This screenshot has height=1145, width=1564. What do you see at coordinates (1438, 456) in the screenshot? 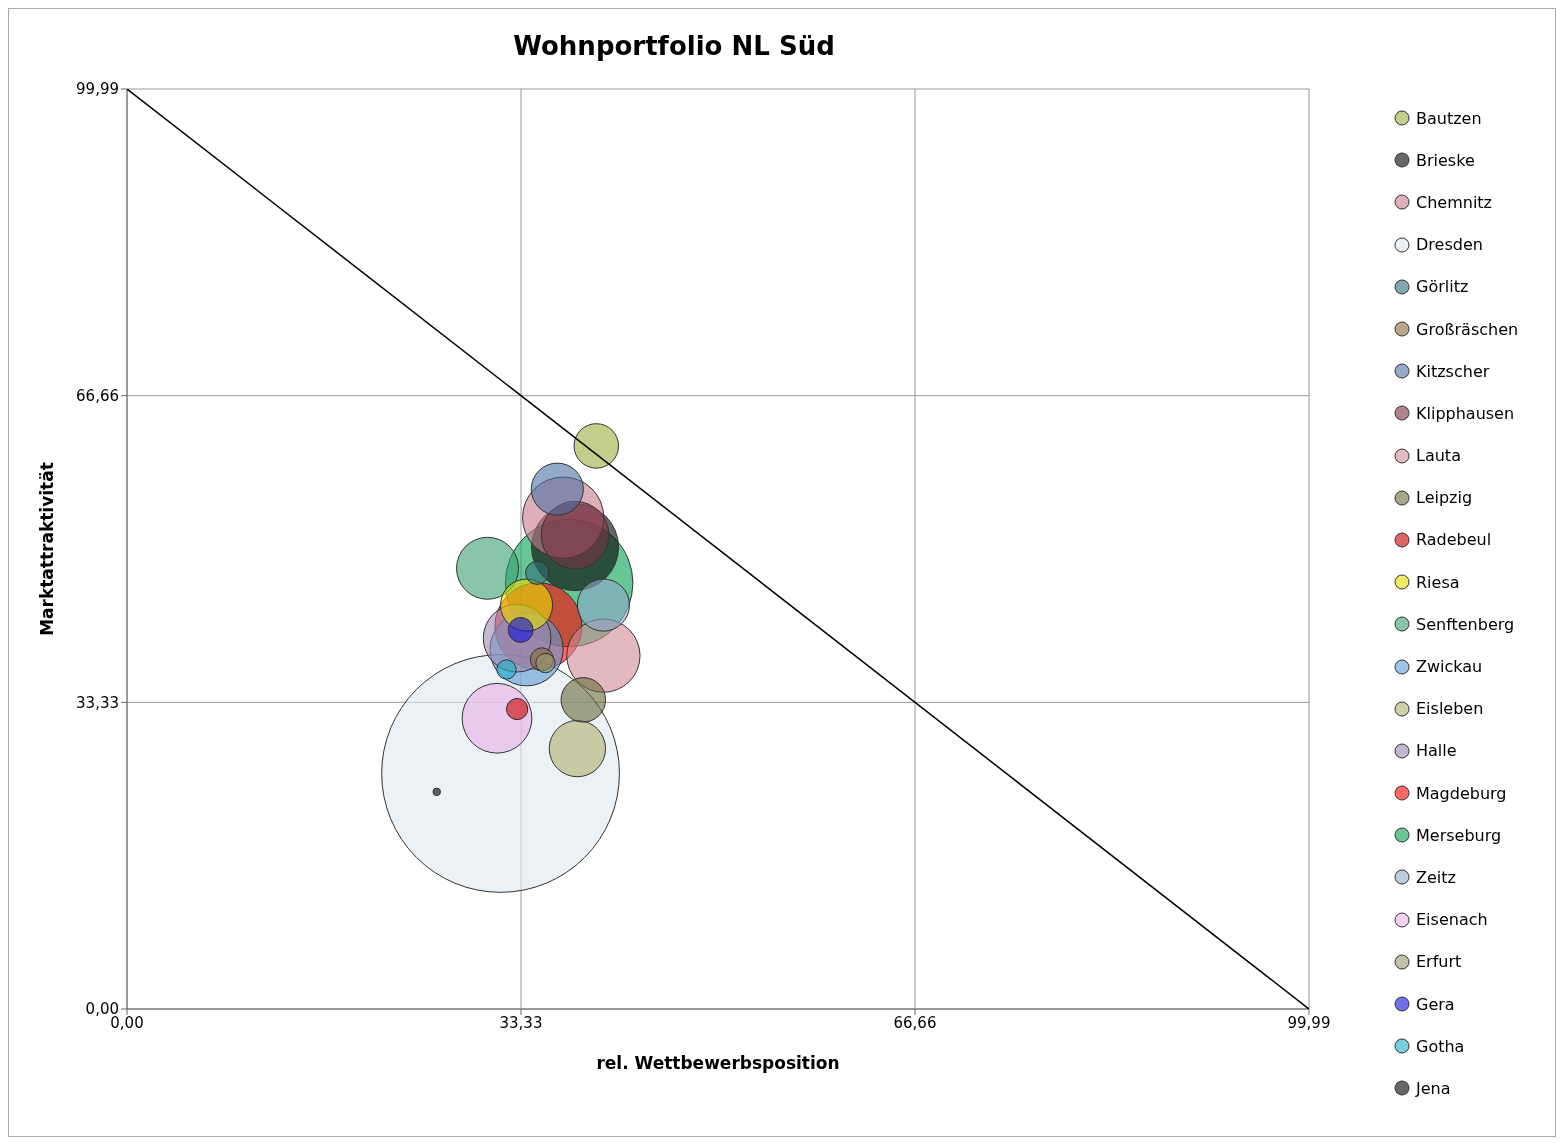
I see `legend-label: Lauta` at bounding box center [1438, 456].